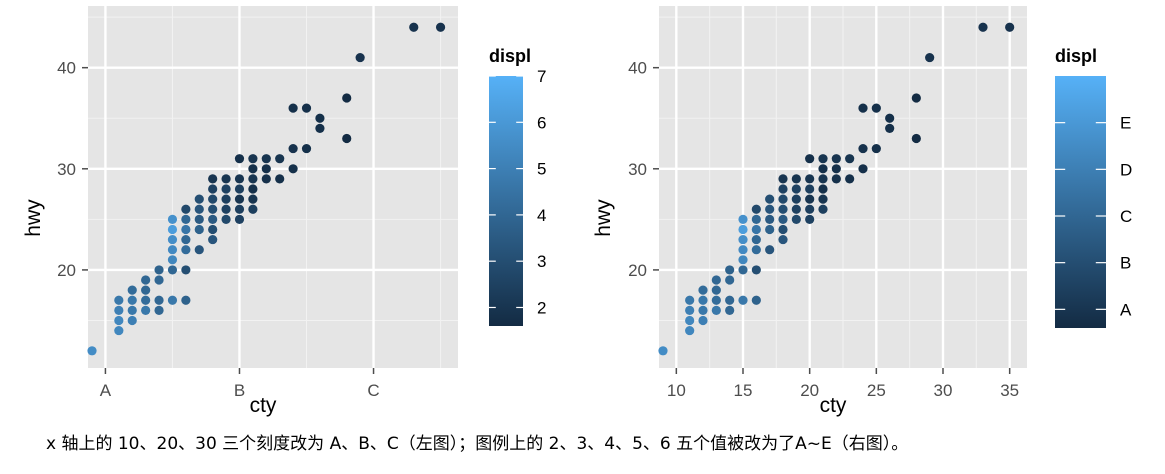 The width and height of the screenshot is (1165, 474). I want to click on x-tick-label: C, so click(373, 390).